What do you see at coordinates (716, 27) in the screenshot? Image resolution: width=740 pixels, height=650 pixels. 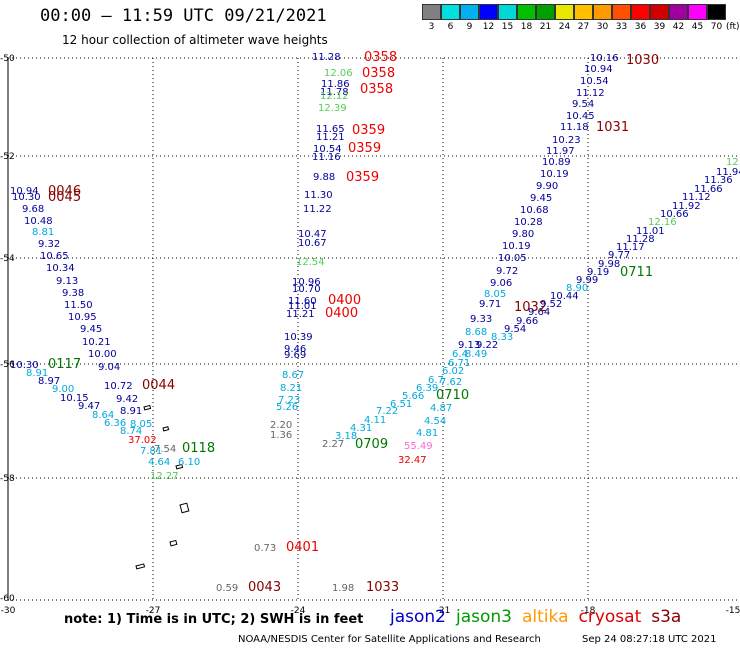 I see `scale-label: 70` at bounding box center [716, 27].